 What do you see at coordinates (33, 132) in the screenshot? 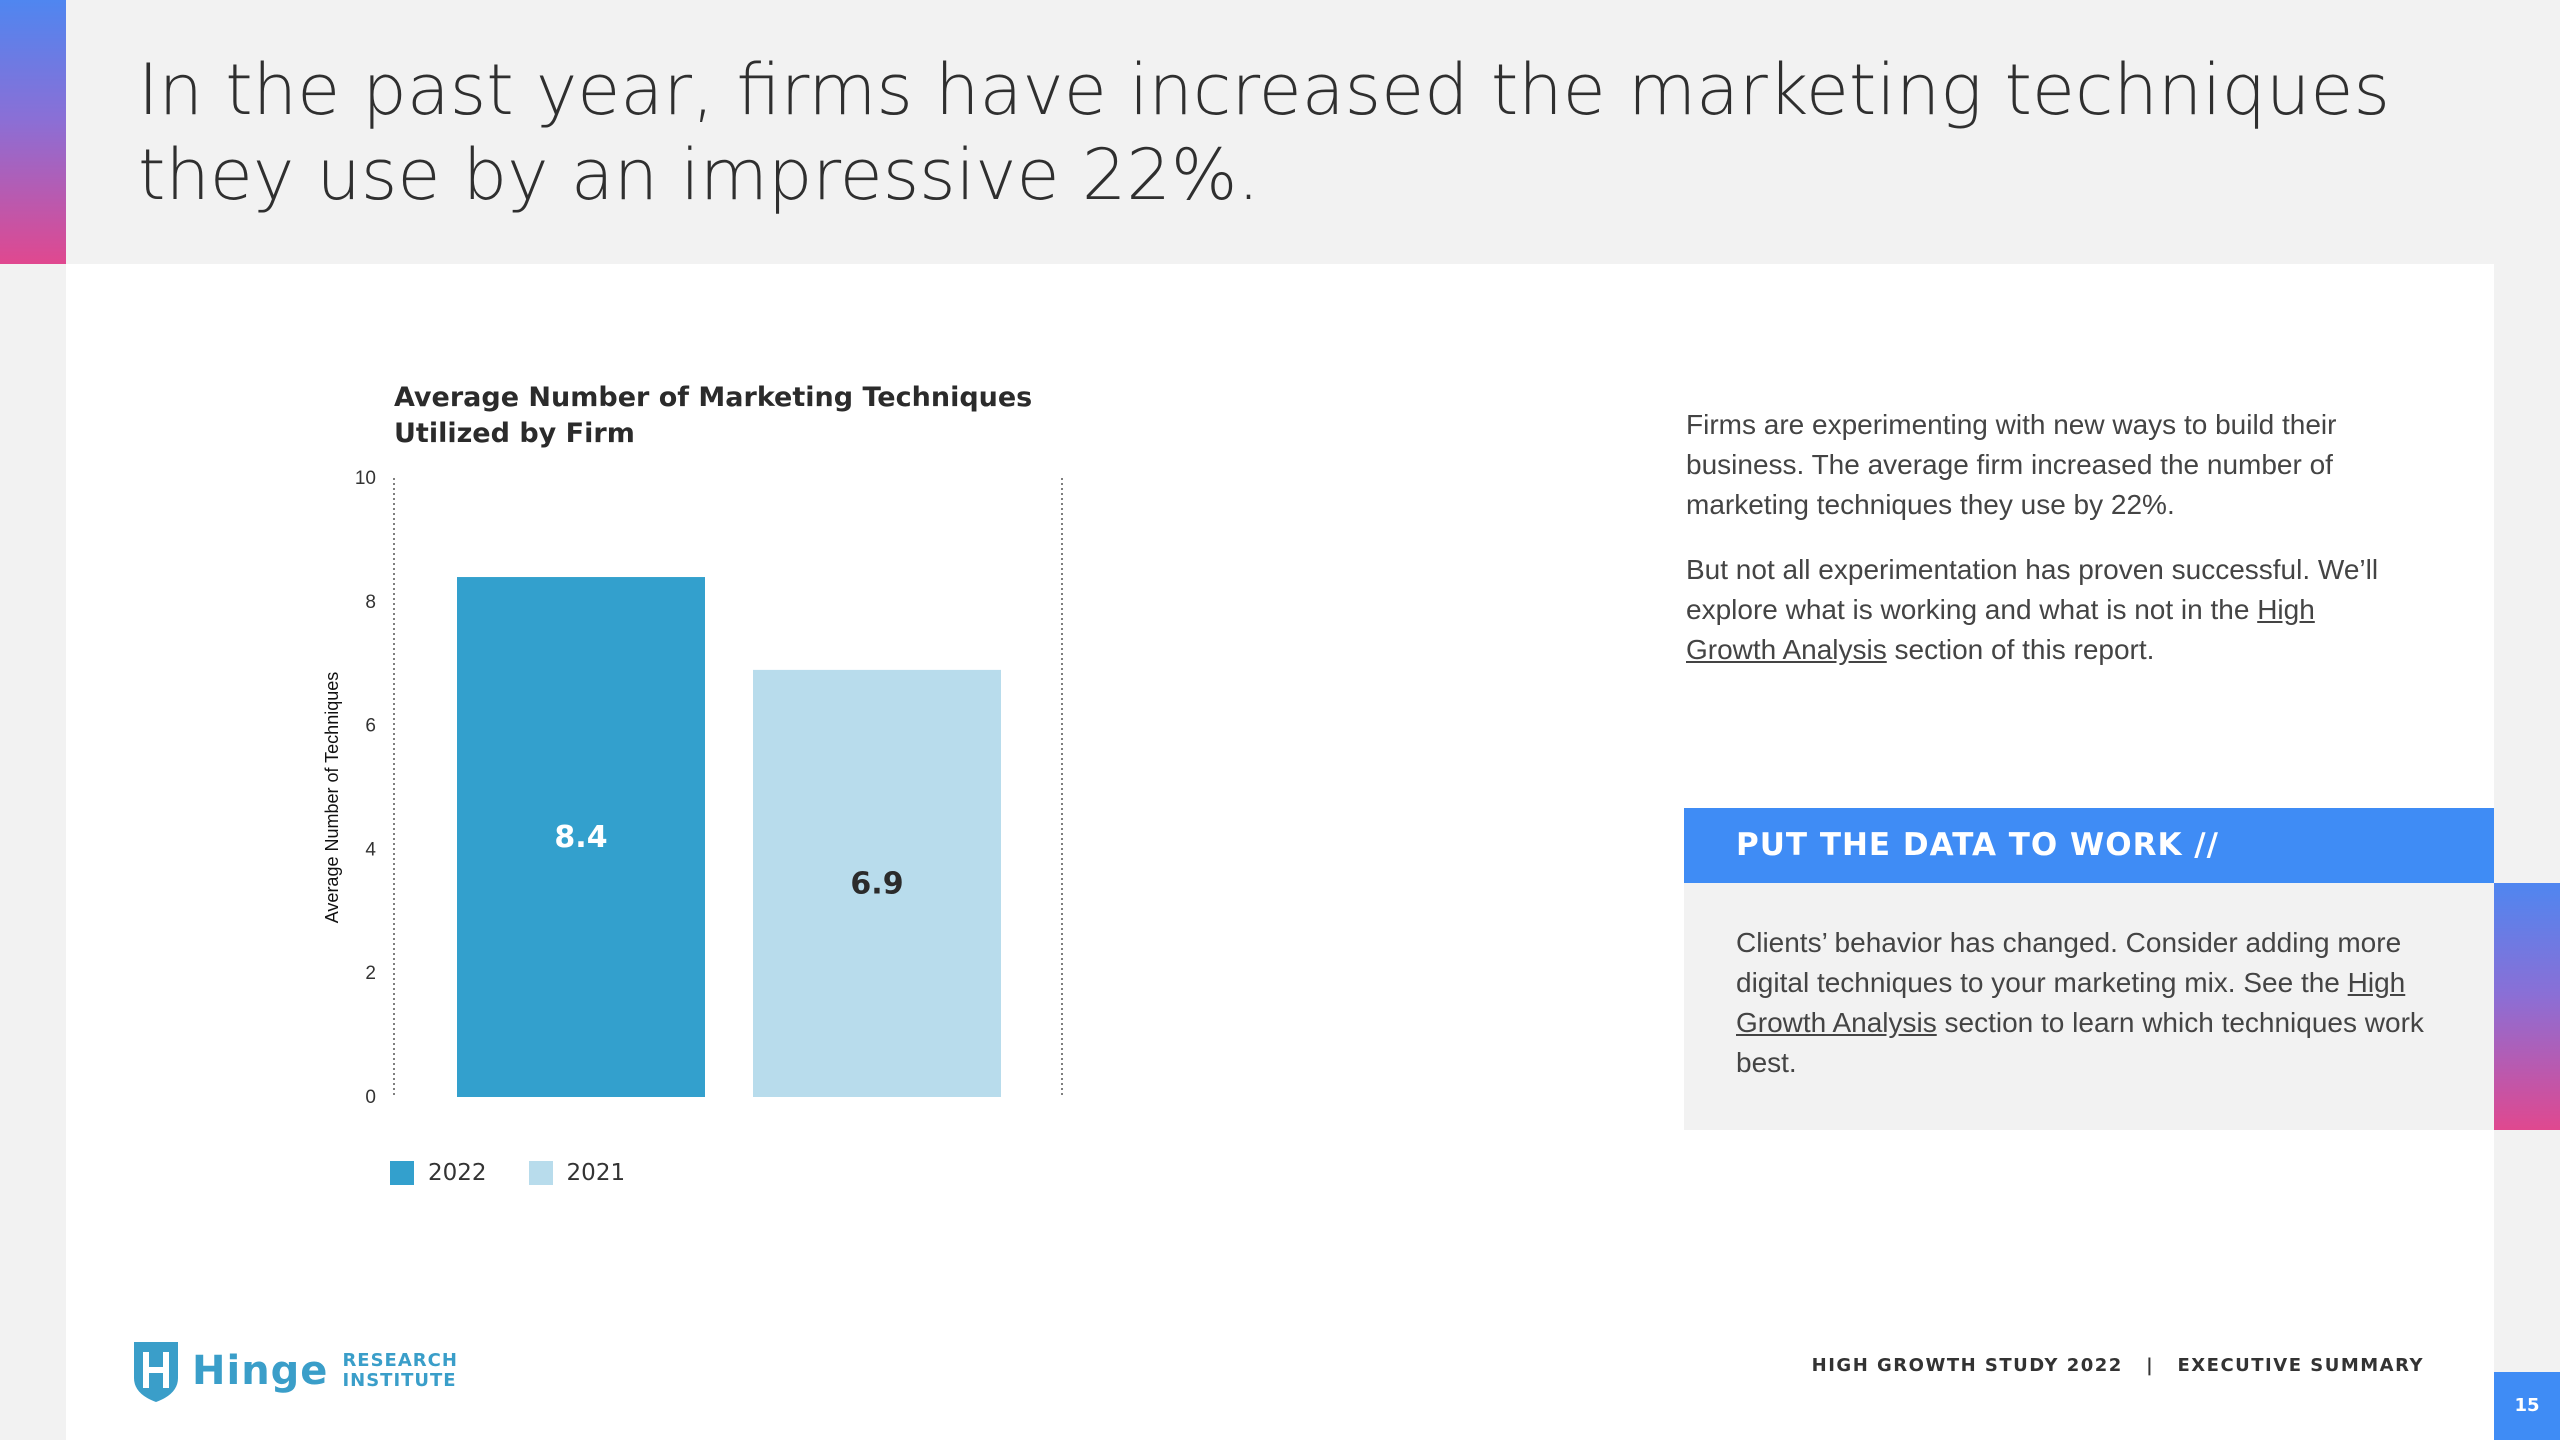
I see `accent-bar-top` at bounding box center [33, 132].